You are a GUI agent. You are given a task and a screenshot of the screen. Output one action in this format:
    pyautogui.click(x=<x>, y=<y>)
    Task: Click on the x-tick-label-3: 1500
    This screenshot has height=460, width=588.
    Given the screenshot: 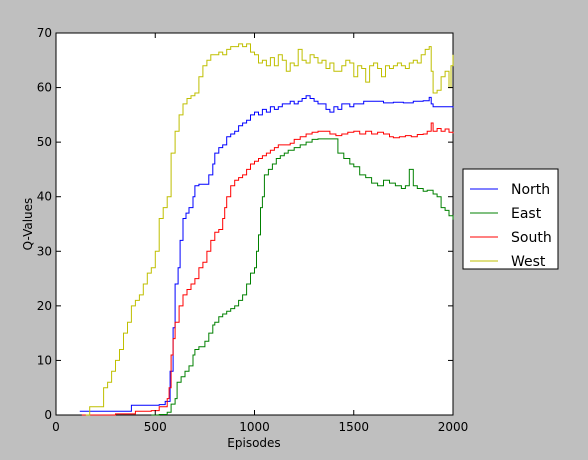 What is the action you would take?
    pyautogui.click(x=353, y=427)
    